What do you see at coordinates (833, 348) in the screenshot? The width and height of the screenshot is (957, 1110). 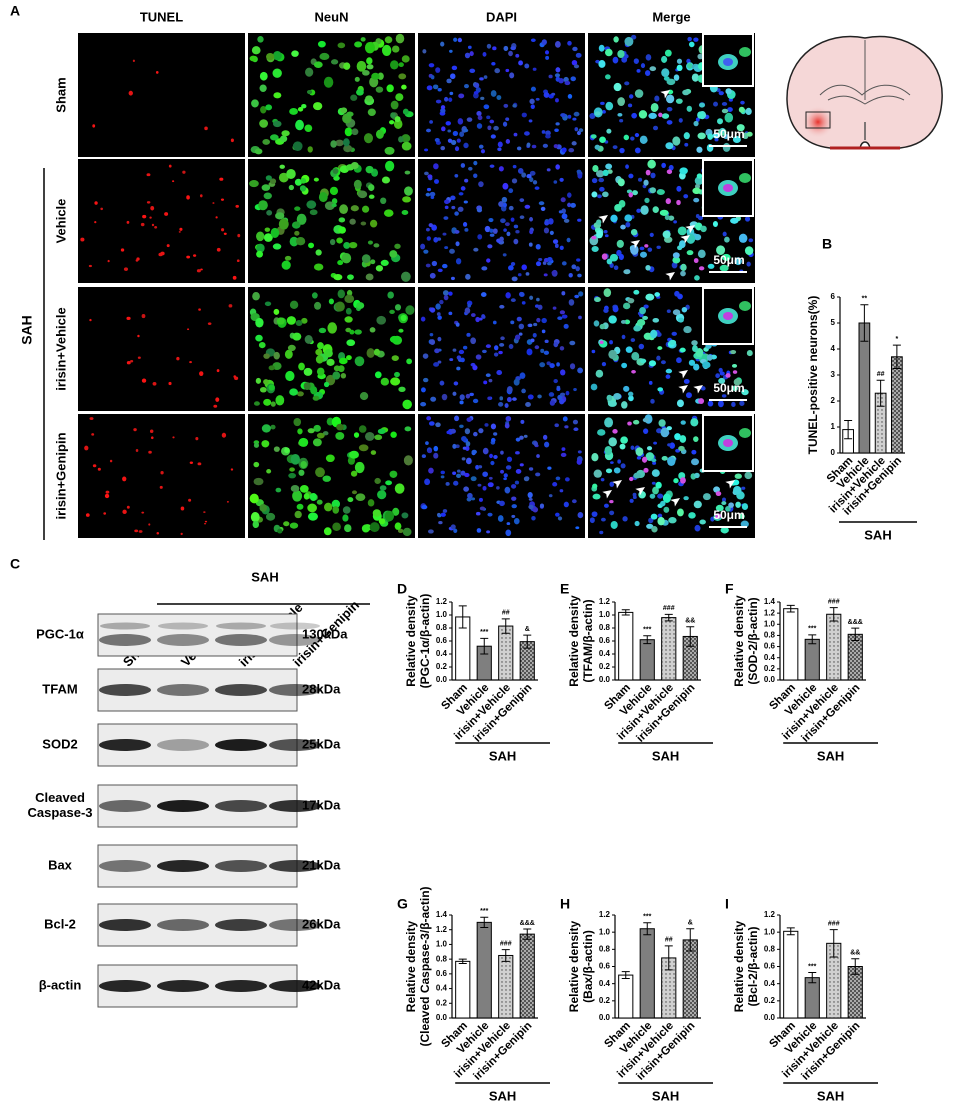 I see `y-tick-label: 4` at bounding box center [833, 348].